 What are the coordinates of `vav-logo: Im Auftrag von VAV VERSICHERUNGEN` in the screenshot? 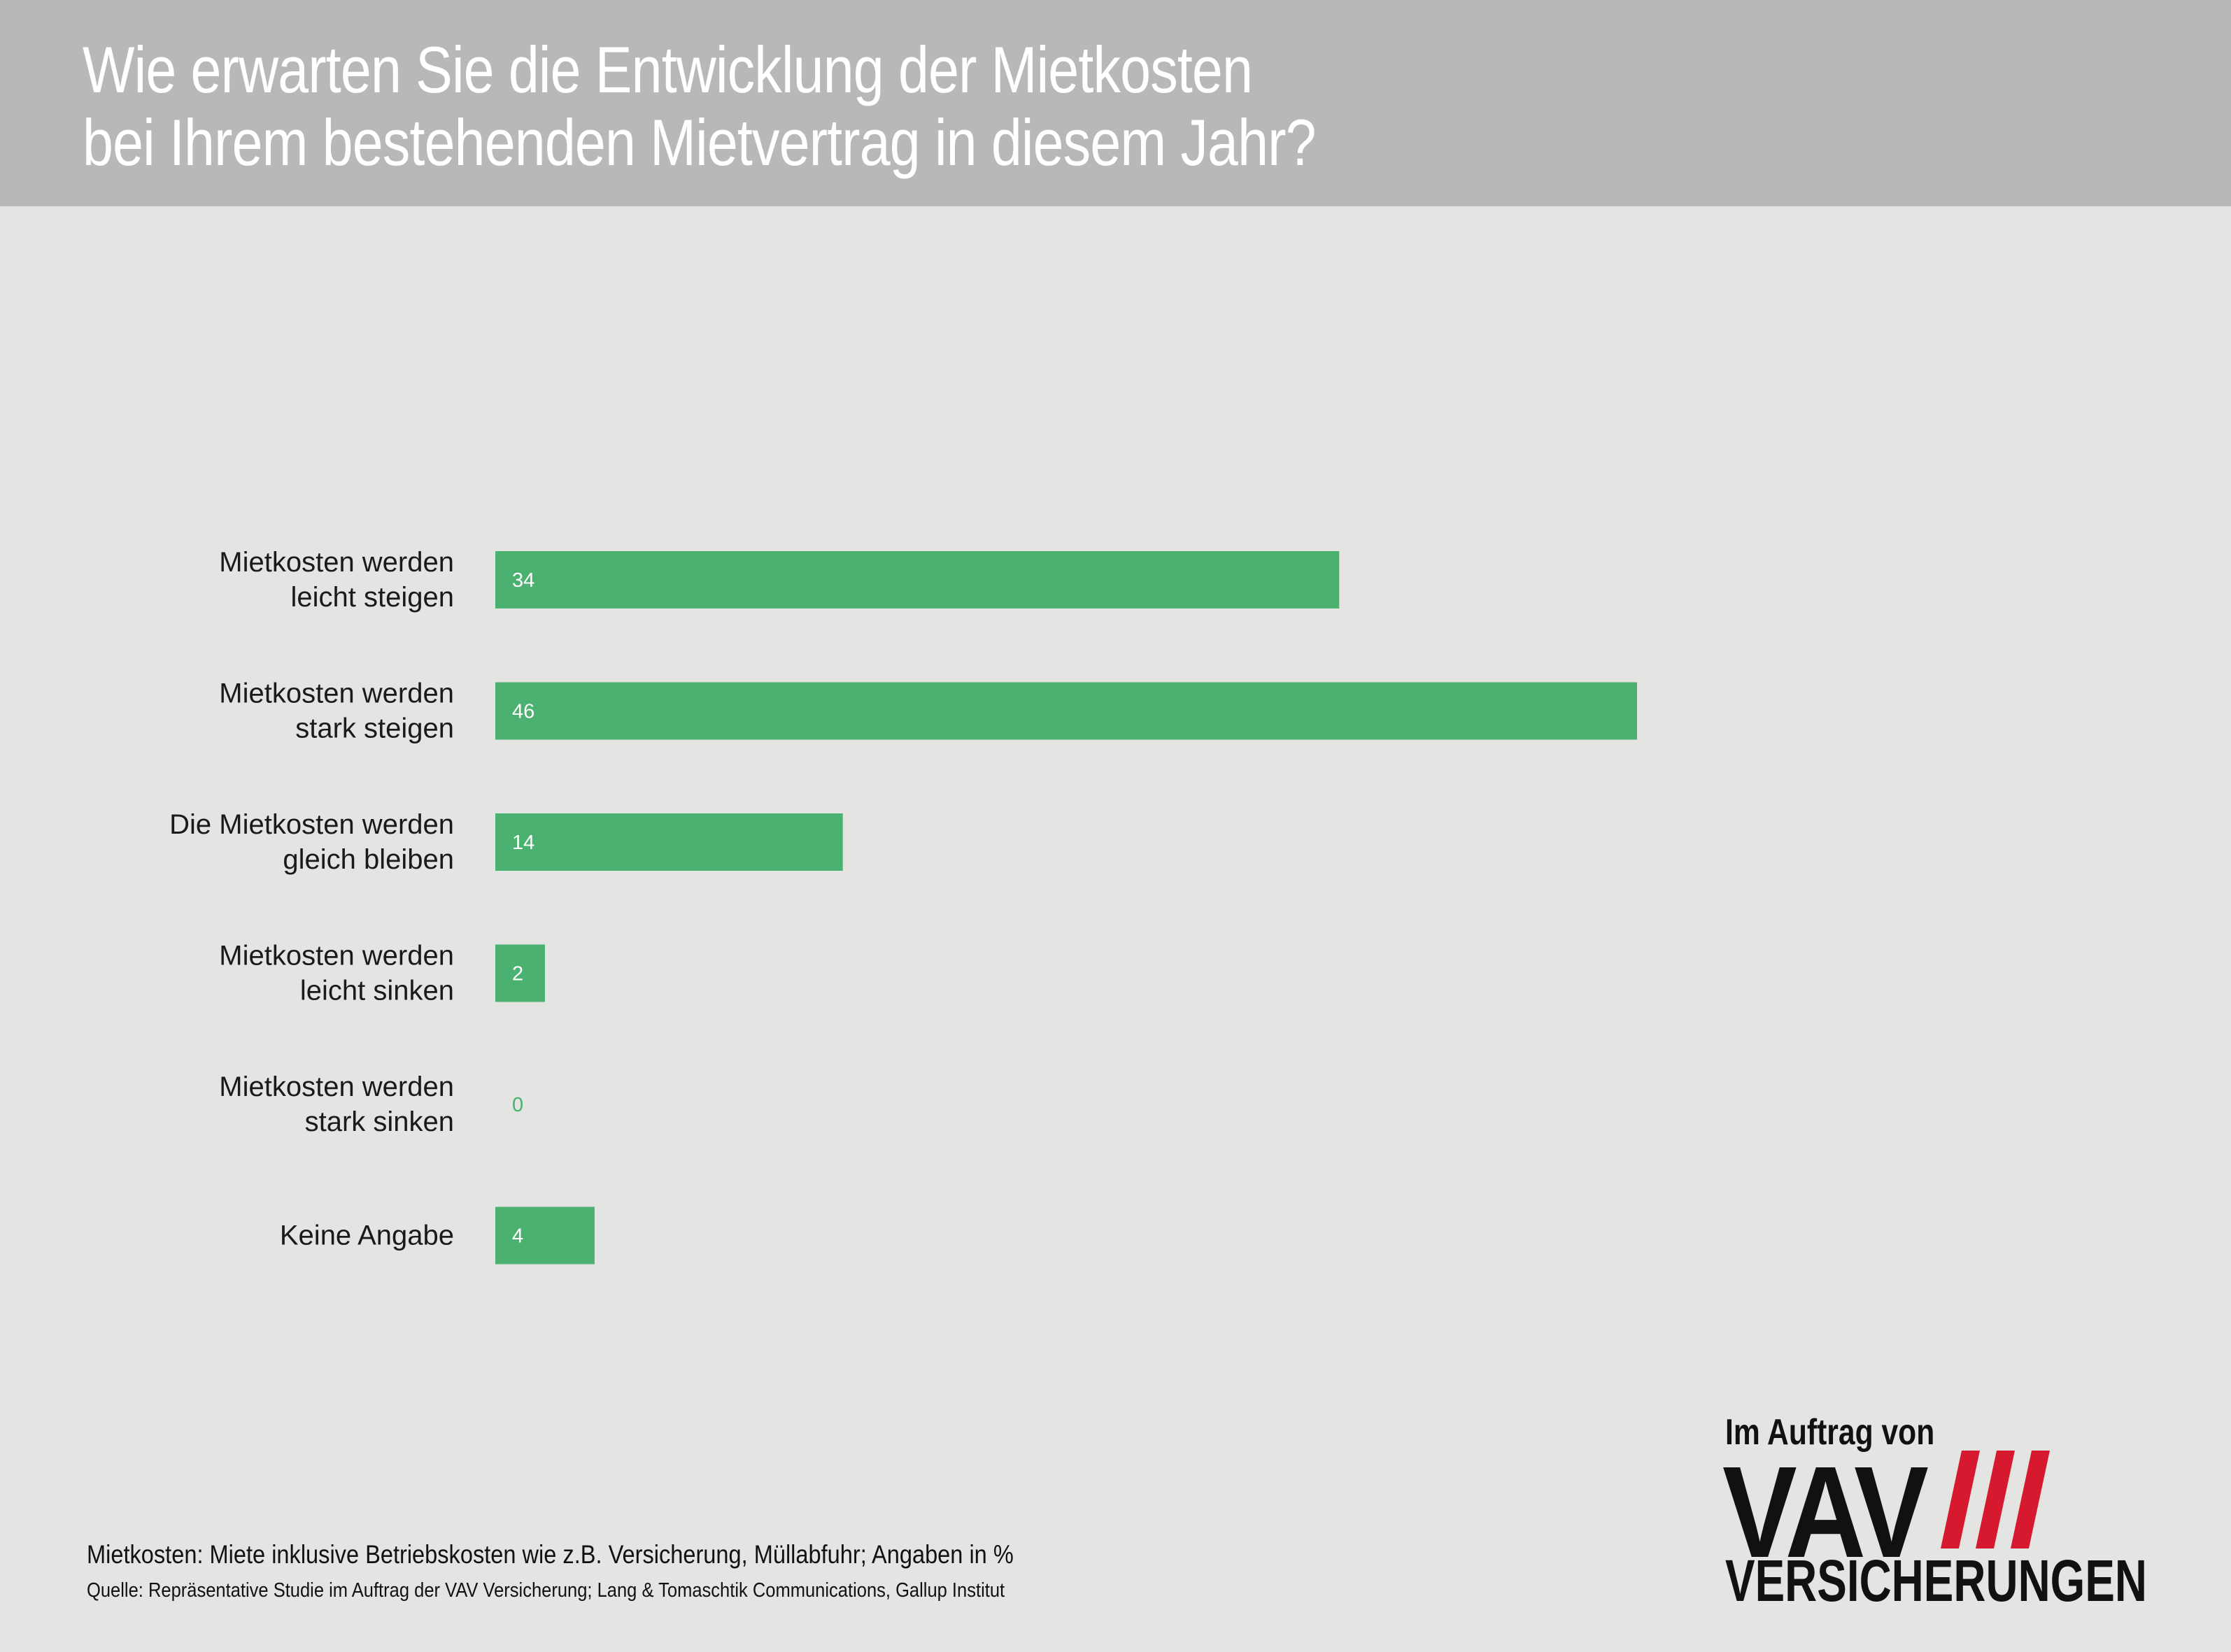 It's located at (1954, 1512).